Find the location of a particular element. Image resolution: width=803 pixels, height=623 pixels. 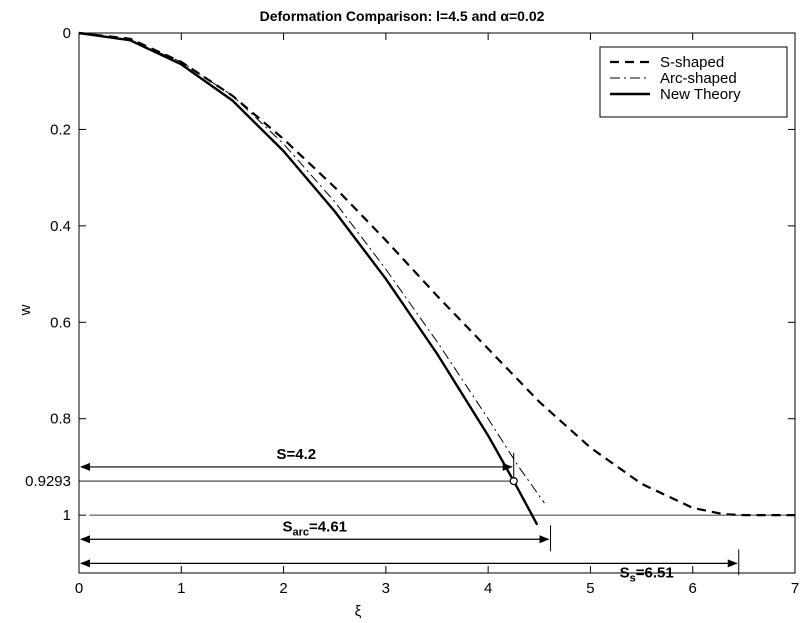

x-tick-label: 4 is located at coordinates (488, 588).